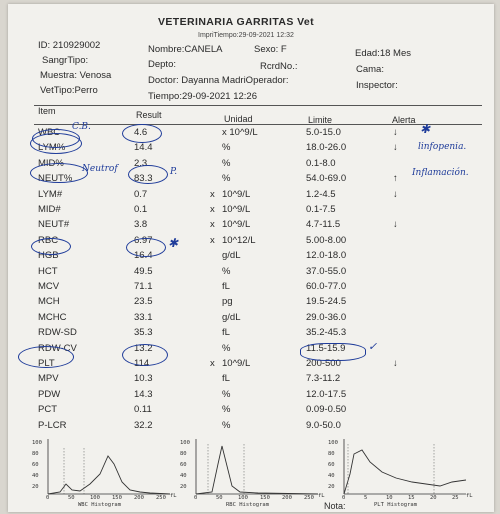 The width and height of the screenshot is (500, 514). What do you see at coordinates (251, 396) in the screenshot?
I see `table-row: PDW 14.3% 12.0-17.5` at bounding box center [251, 396].